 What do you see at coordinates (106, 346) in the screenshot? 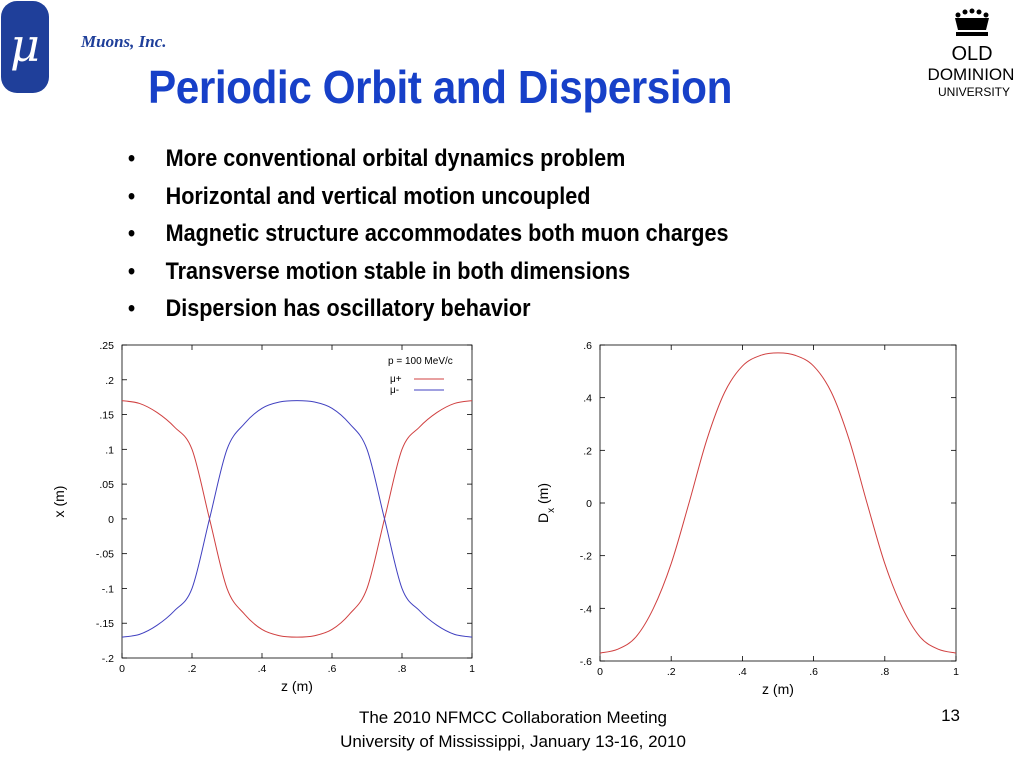
I see `y-tick-label: .25` at bounding box center [106, 346].